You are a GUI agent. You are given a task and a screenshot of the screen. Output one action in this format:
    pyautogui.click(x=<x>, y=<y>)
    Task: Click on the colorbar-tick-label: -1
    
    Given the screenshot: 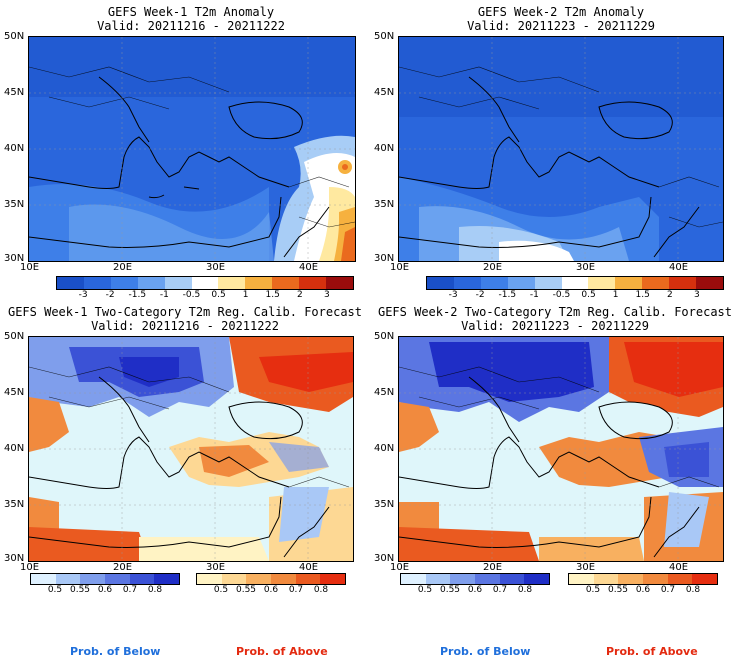 What is the action you would take?
    pyautogui.click(x=164, y=295)
    